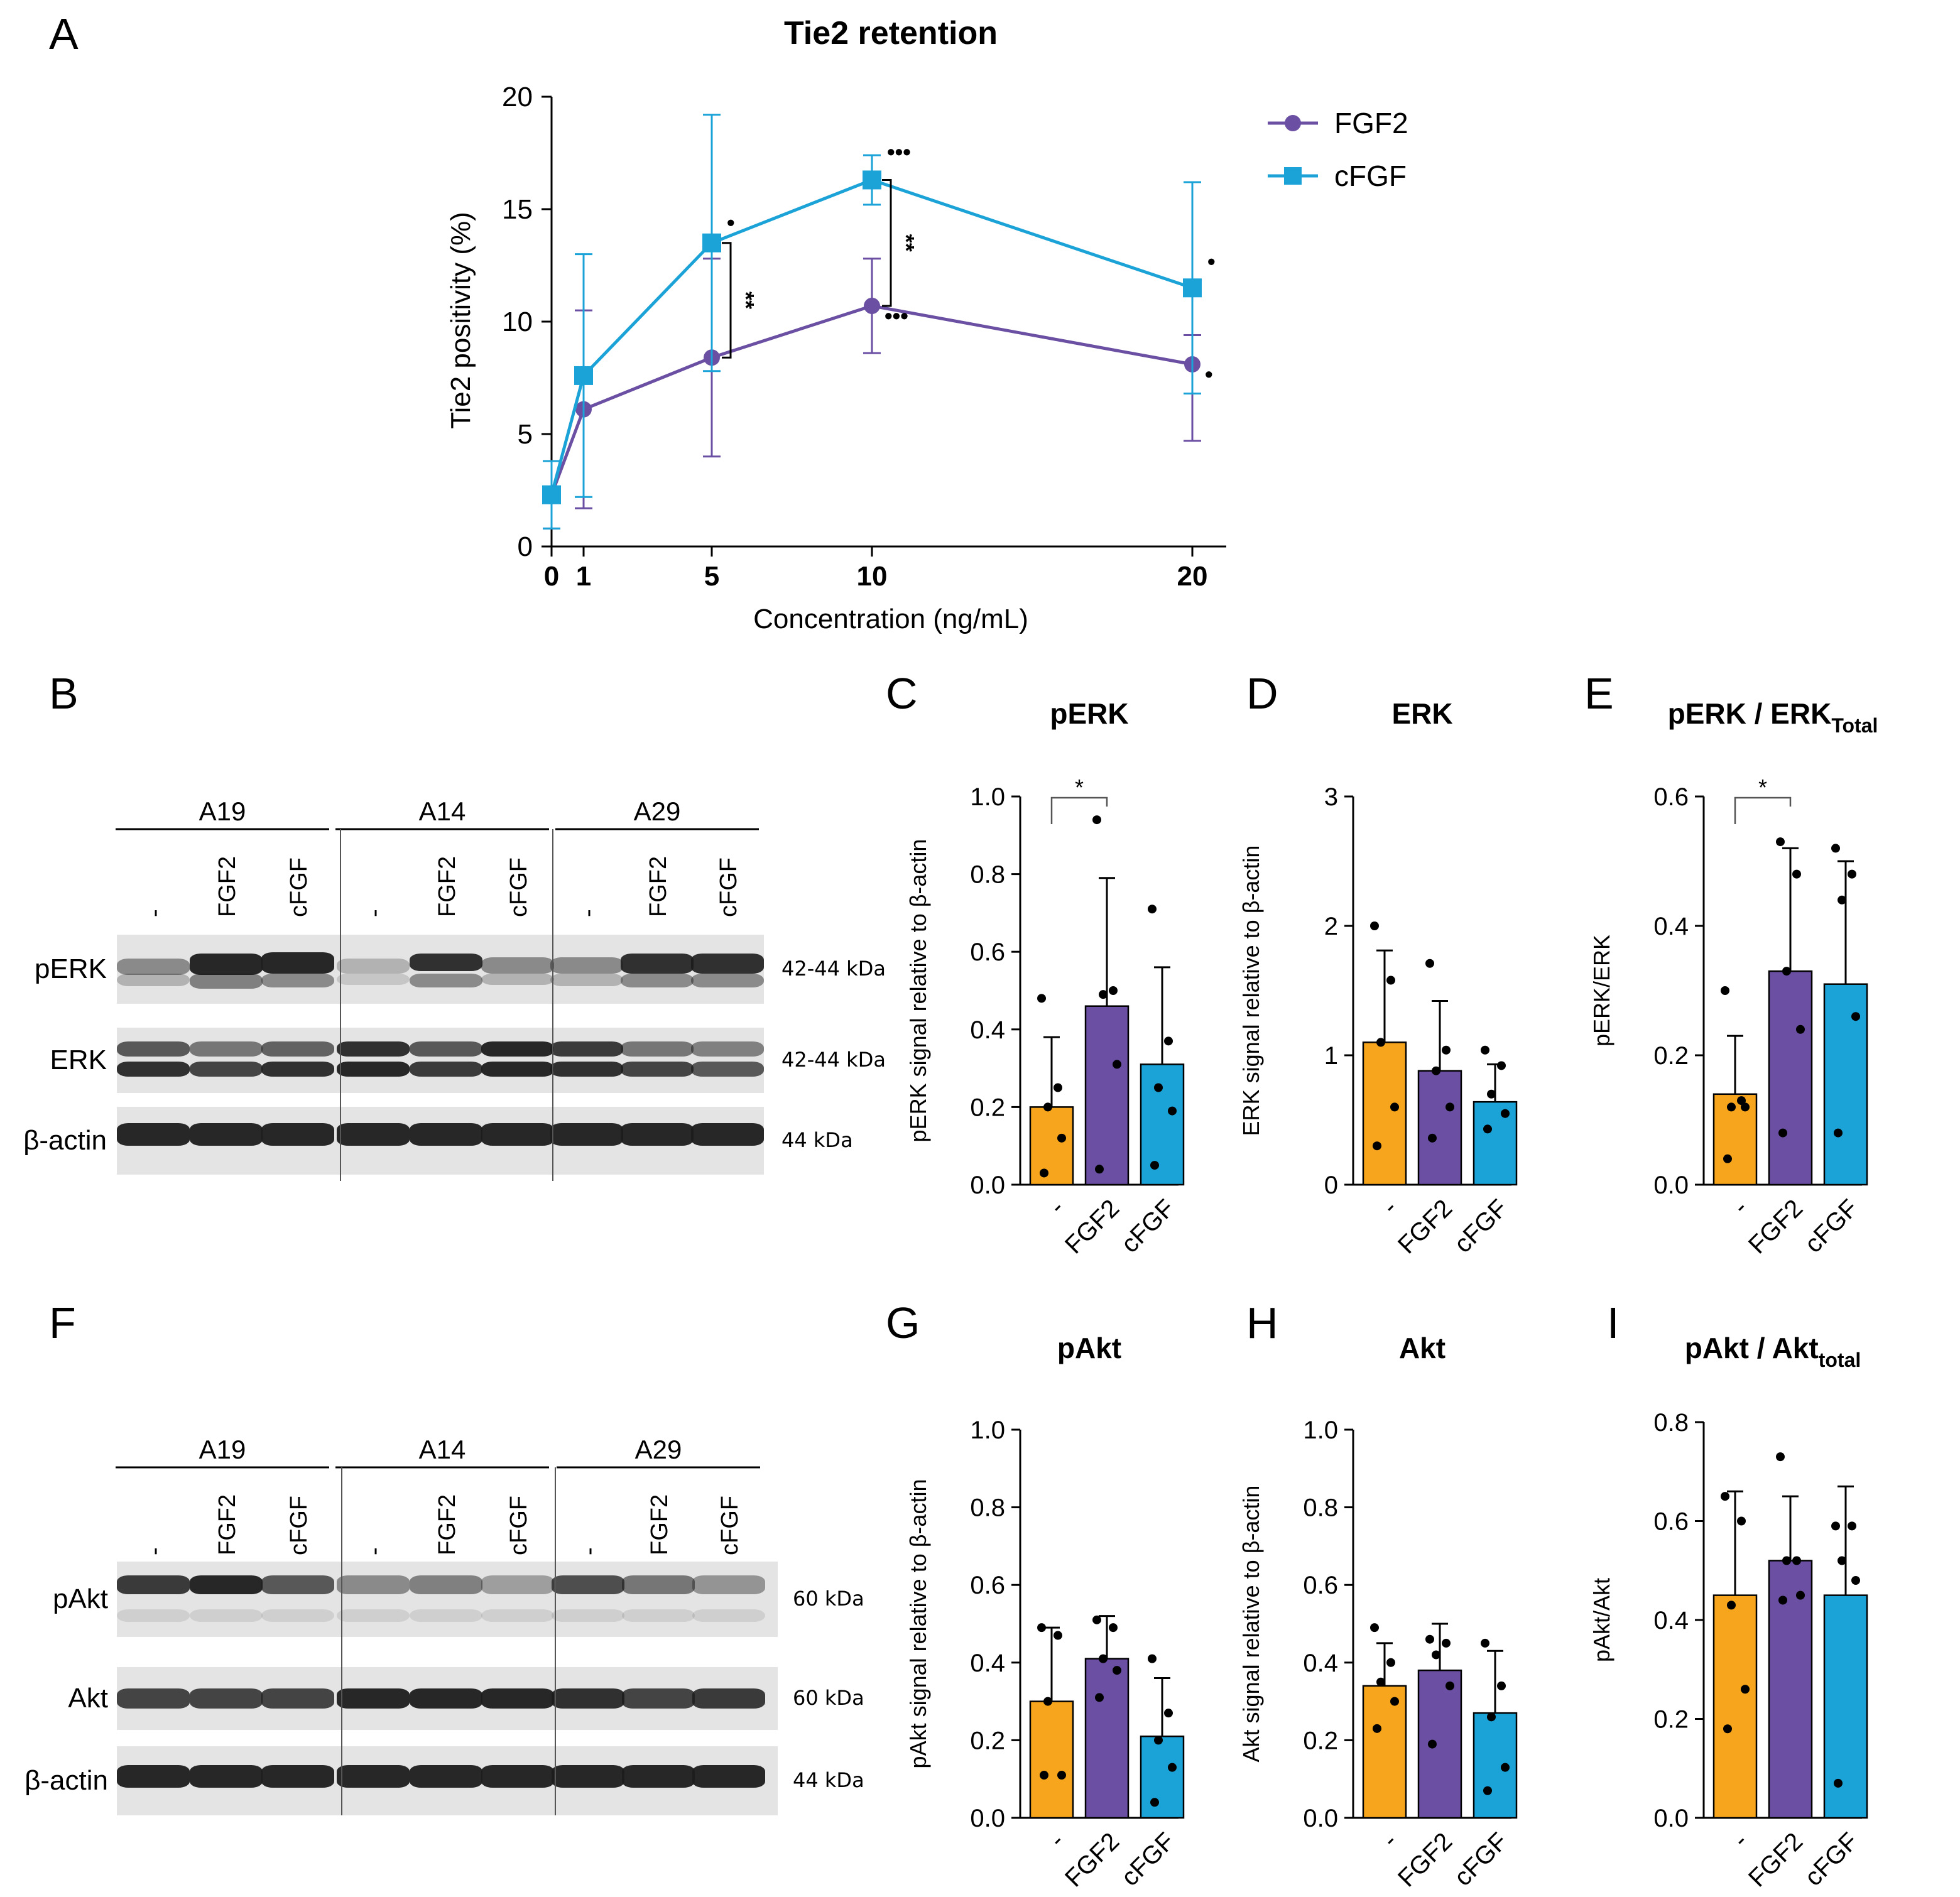 Image resolution: width=1960 pixels, height=1897 pixels. What do you see at coordinates (746, 300) in the screenshot?
I see `chart-a-sig-label: **` at bounding box center [746, 300].